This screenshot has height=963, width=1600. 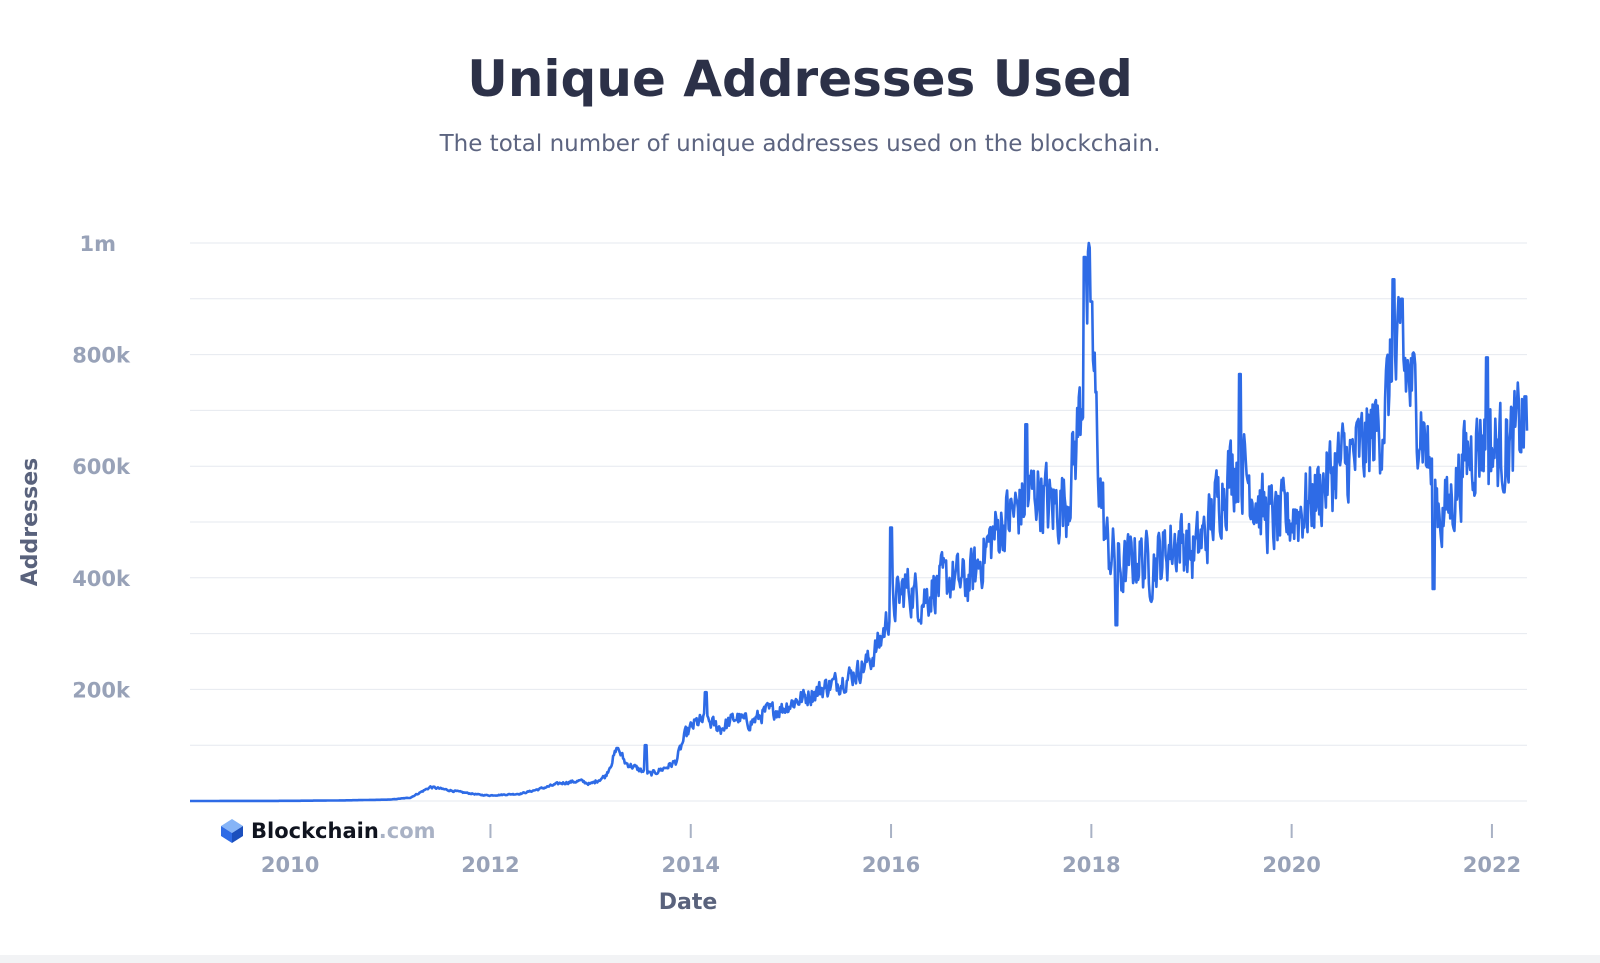 What do you see at coordinates (800, 79) in the screenshot?
I see `chart-title: Unique Addresses Used` at bounding box center [800, 79].